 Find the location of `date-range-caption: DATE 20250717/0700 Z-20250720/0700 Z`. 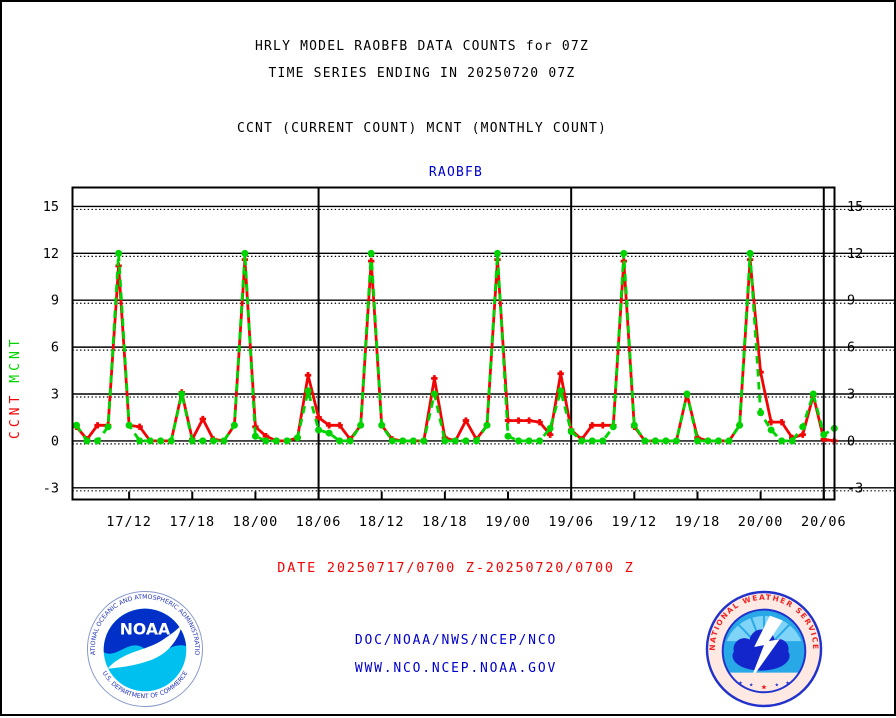

date-range-caption: DATE 20250717/0700 Z-20250720/0700 Z is located at coordinates (456, 568).